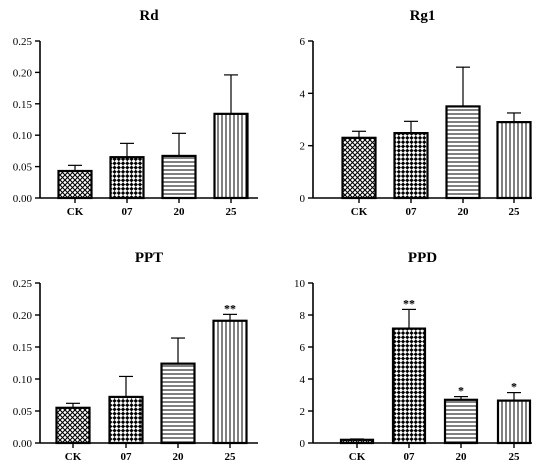 The image size is (550, 472). What do you see at coordinates (423, 16) in the screenshot?
I see `chart-title: Rg1` at bounding box center [423, 16].